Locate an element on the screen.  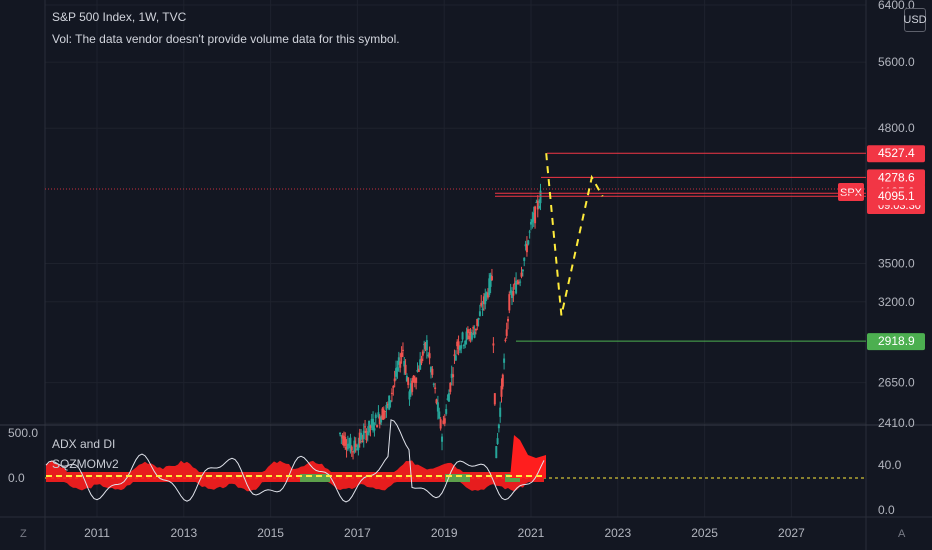
time-tick-label: 2027 is located at coordinates (791, 533).